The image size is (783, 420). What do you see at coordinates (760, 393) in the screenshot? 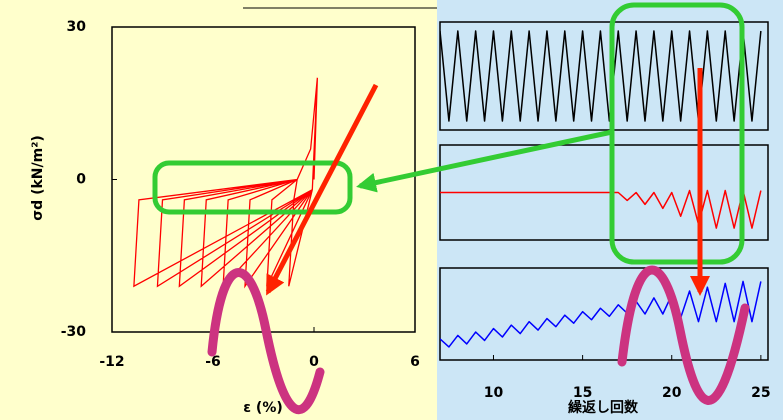
I see `x-tick-label: 25` at bounding box center [760, 393].